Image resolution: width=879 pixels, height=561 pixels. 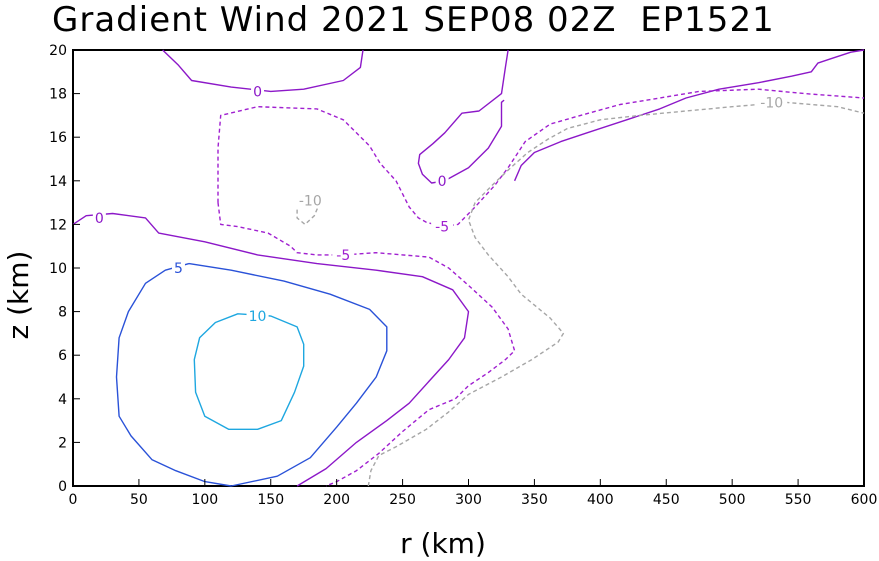 What do you see at coordinates (62, 356) in the screenshot?
I see `y-tick-label: 6` at bounding box center [62, 356].